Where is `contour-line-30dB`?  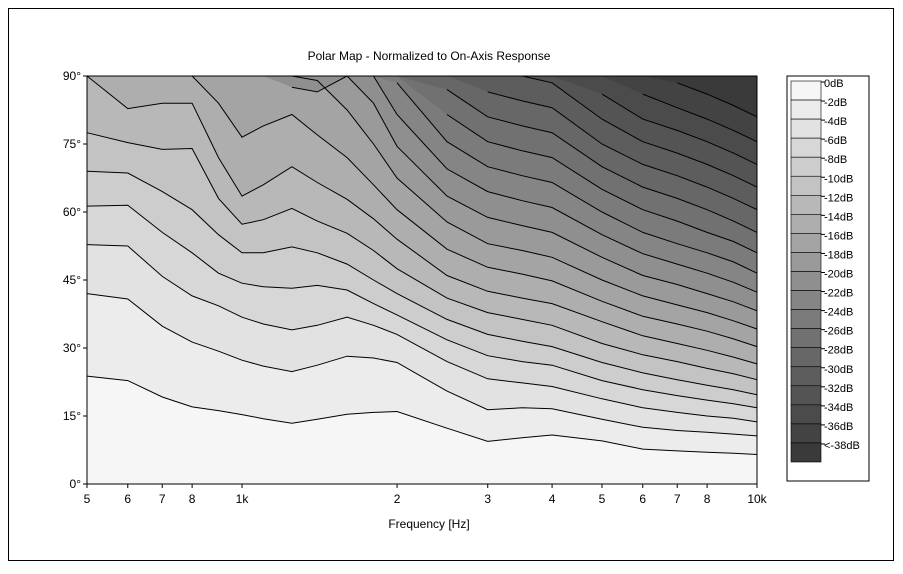
contour-line-30dB is located at coordinates (622, 151).